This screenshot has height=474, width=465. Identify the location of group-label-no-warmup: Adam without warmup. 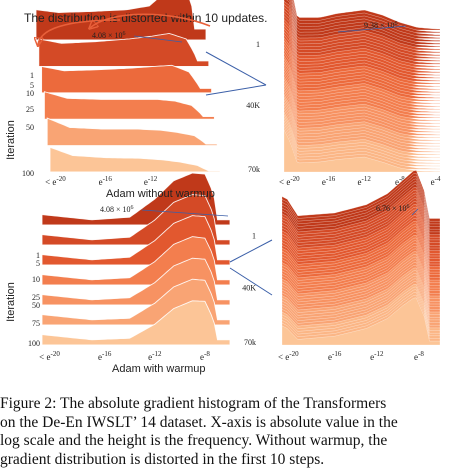
(160, 194).